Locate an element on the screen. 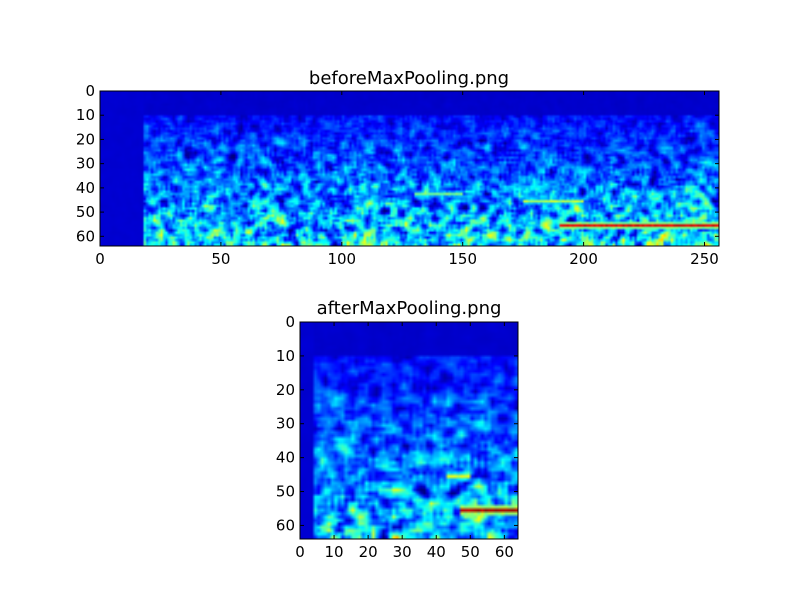  after-chart-title: afterMaxPooling.png is located at coordinates (409, 308).